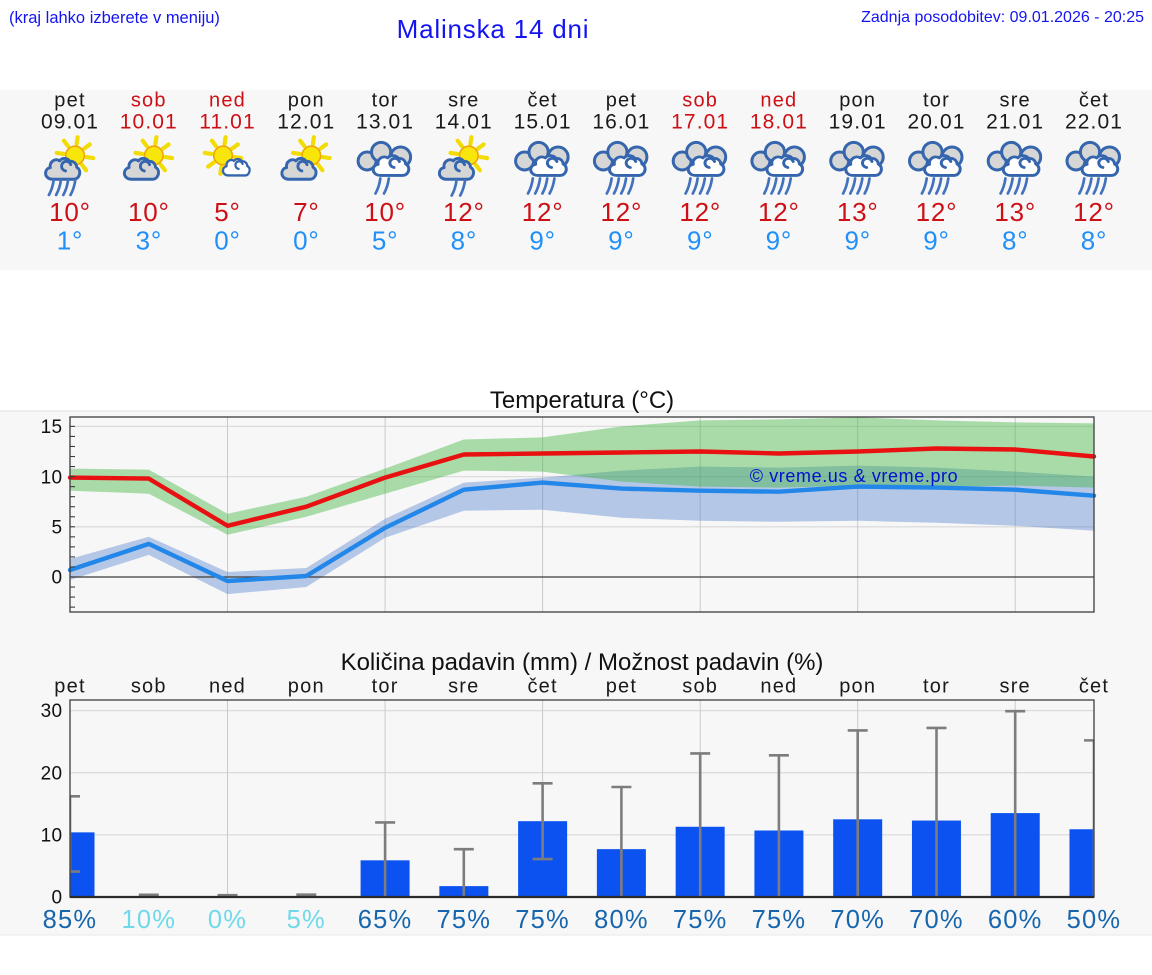  I want to click on svg-text: 19.01, so click(858, 122).